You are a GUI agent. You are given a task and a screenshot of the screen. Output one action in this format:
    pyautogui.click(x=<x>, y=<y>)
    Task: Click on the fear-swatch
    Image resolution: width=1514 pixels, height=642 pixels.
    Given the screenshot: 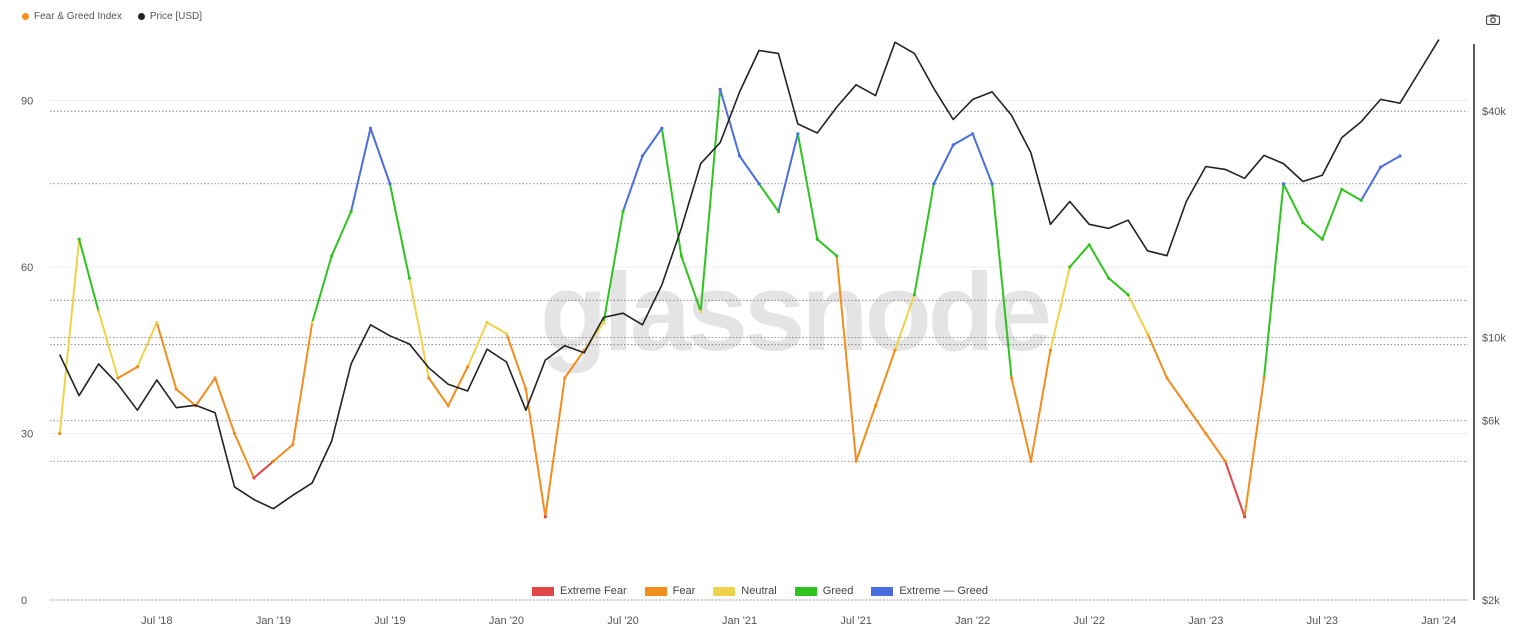 What is the action you would take?
    pyautogui.click(x=655, y=591)
    